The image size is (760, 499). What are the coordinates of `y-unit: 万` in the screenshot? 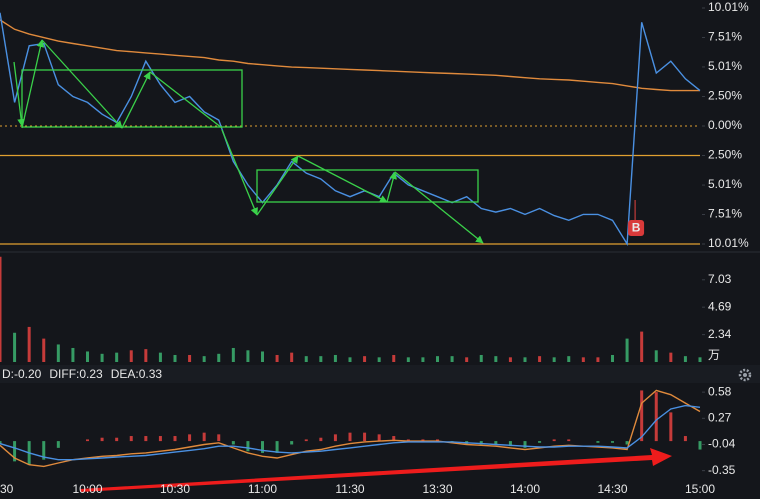 It's located at (714, 355).